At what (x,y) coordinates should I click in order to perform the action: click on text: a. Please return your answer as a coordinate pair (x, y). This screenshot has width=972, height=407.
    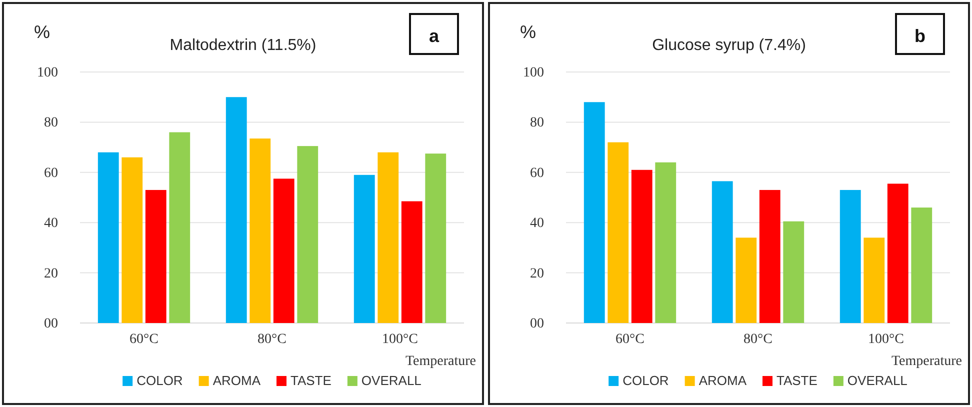
    Looking at the image, I should click on (434, 36).